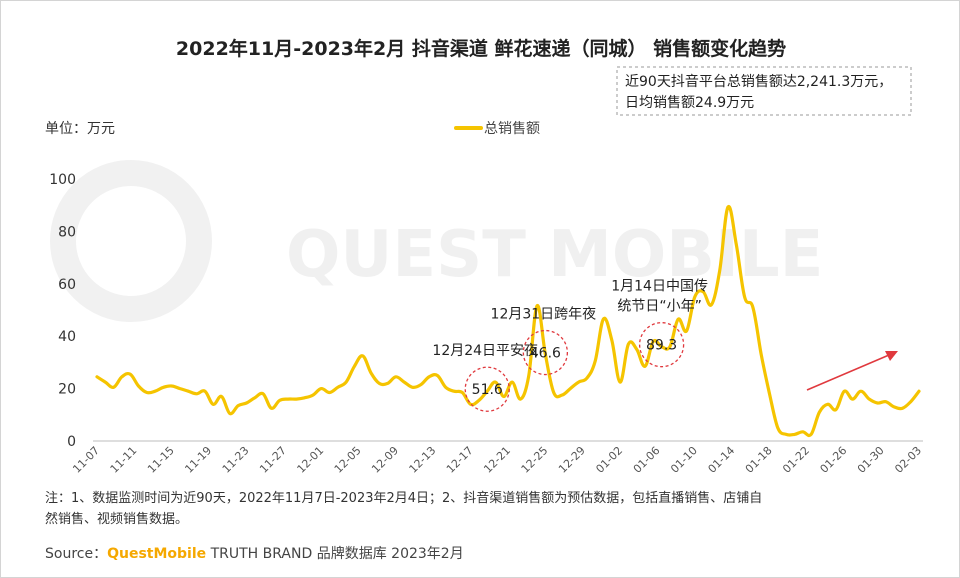 This screenshot has height=578, width=960. I want to click on y-tick-label: 0, so click(71, 442).